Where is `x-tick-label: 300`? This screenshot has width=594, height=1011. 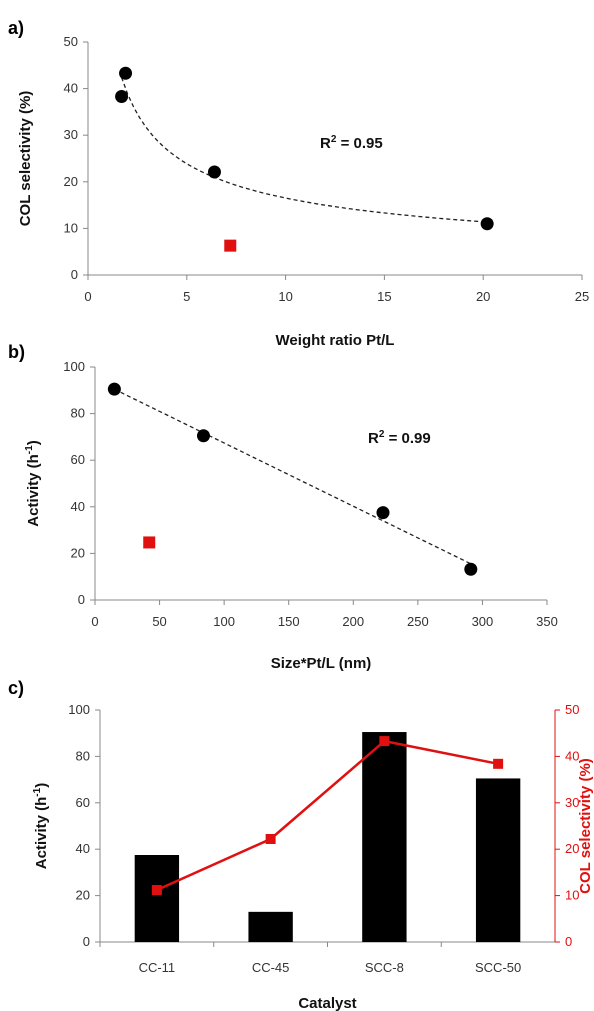
x-tick-label: 300 is located at coordinates (483, 621).